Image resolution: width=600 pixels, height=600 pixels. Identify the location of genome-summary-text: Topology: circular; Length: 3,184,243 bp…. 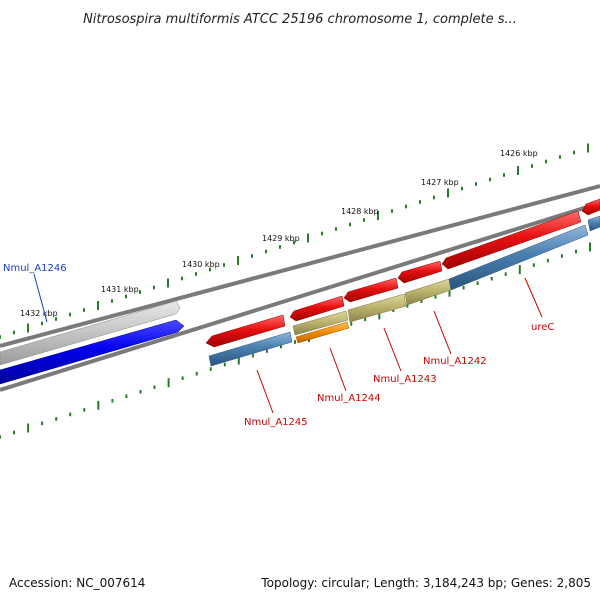
(425, 583).